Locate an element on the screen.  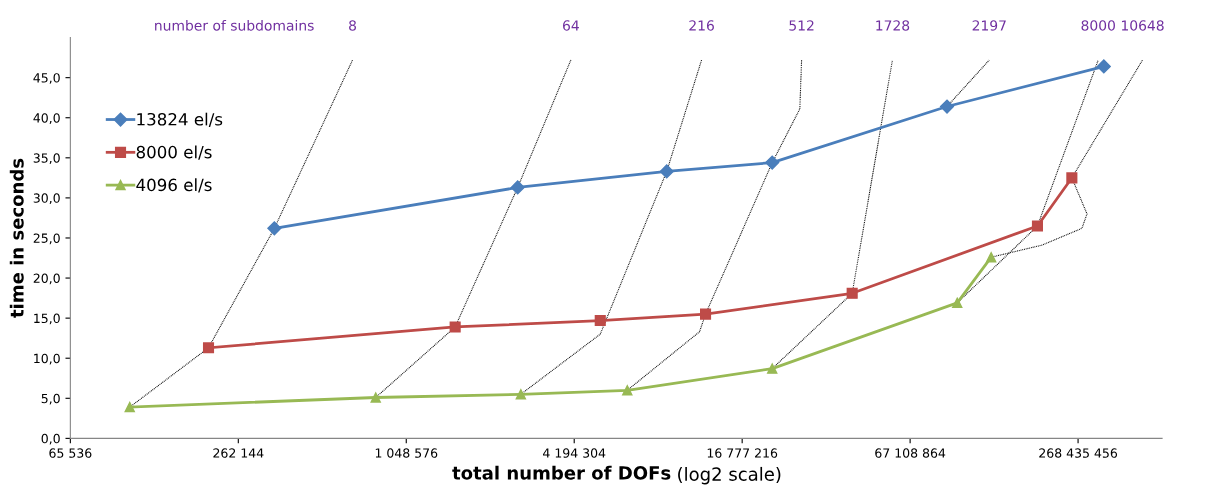
legend-label: 13824 el/s is located at coordinates (180, 119).